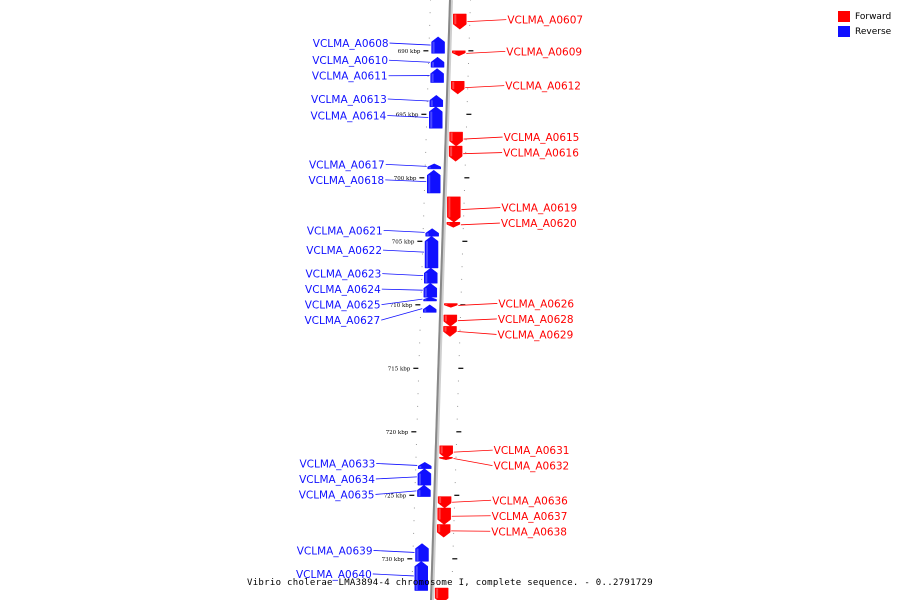 The width and height of the screenshot is (900, 600). Describe the element at coordinates (516, 304) in the screenshot. I see `gene-label-group: VCLMA_A0626` at that location.